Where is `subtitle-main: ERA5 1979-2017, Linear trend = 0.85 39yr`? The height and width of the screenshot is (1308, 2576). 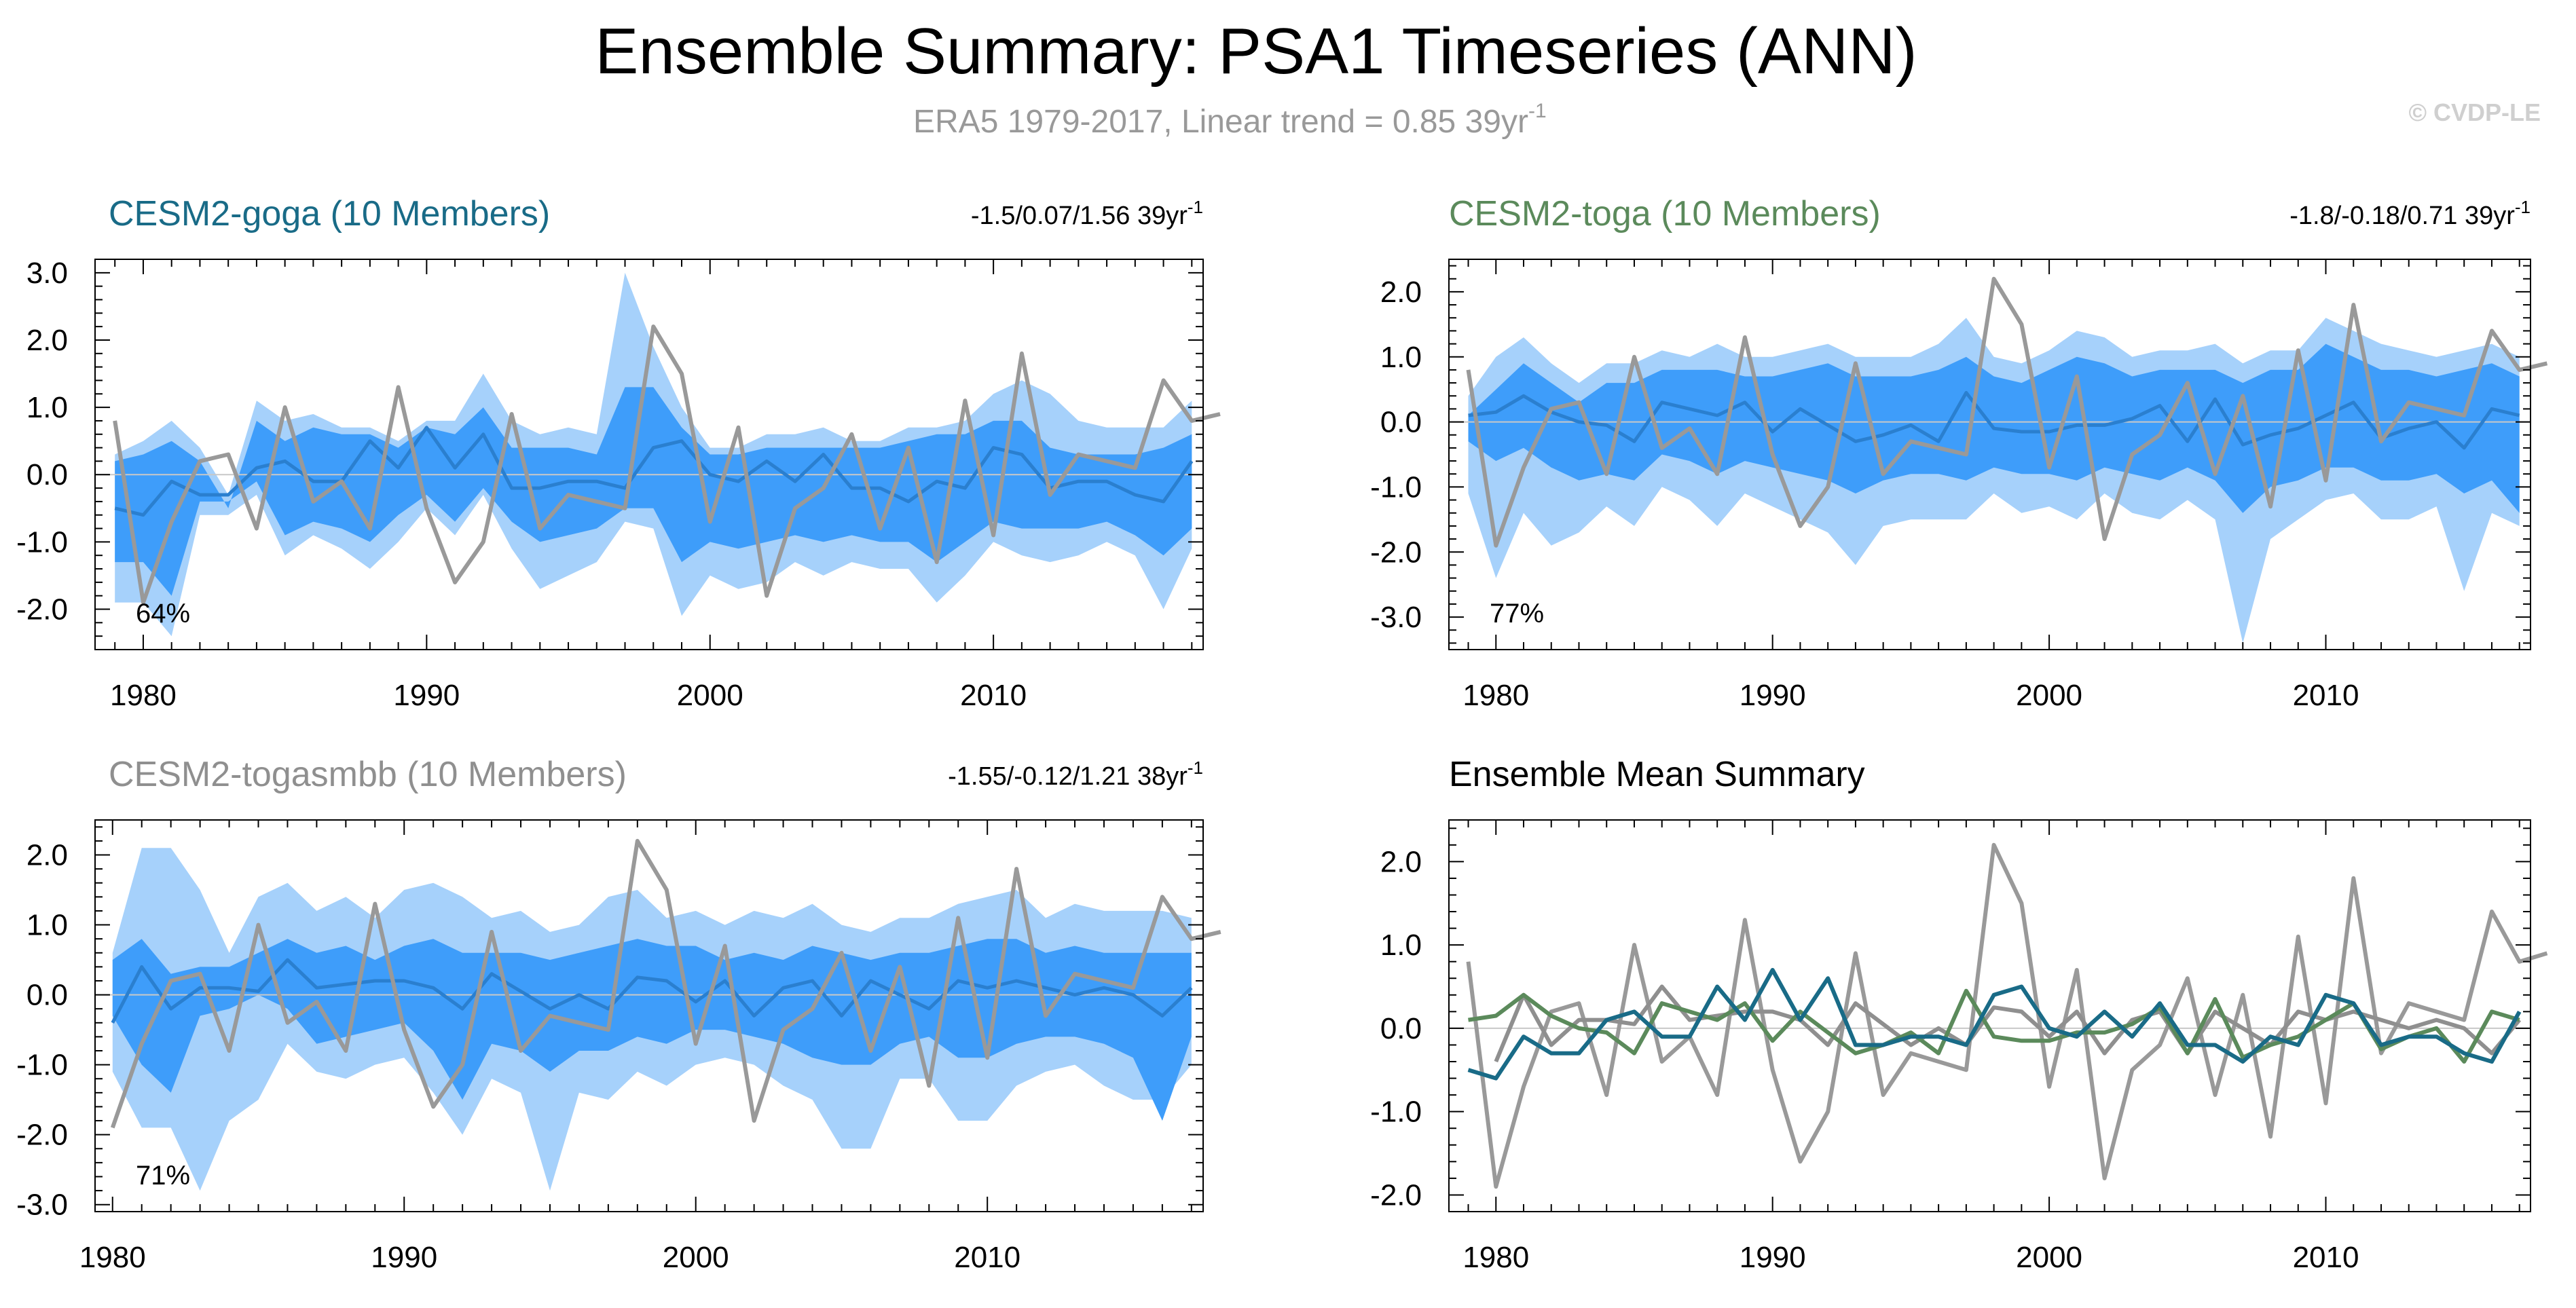
subtitle-main: ERA5 1979-2017, Linear trend = 0.85 39yr is located at coordinates (1220, 122).